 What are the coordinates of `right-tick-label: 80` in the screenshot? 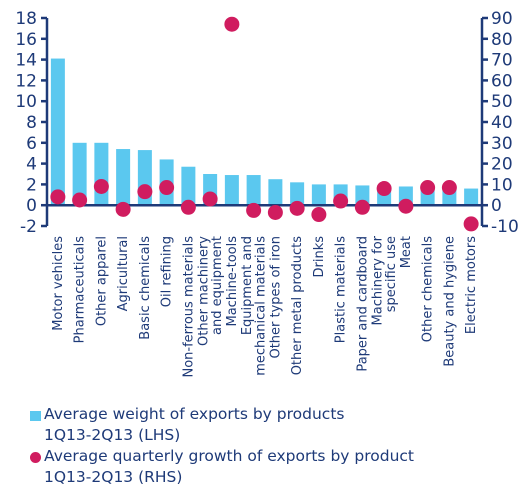 It's located at (502, 40).